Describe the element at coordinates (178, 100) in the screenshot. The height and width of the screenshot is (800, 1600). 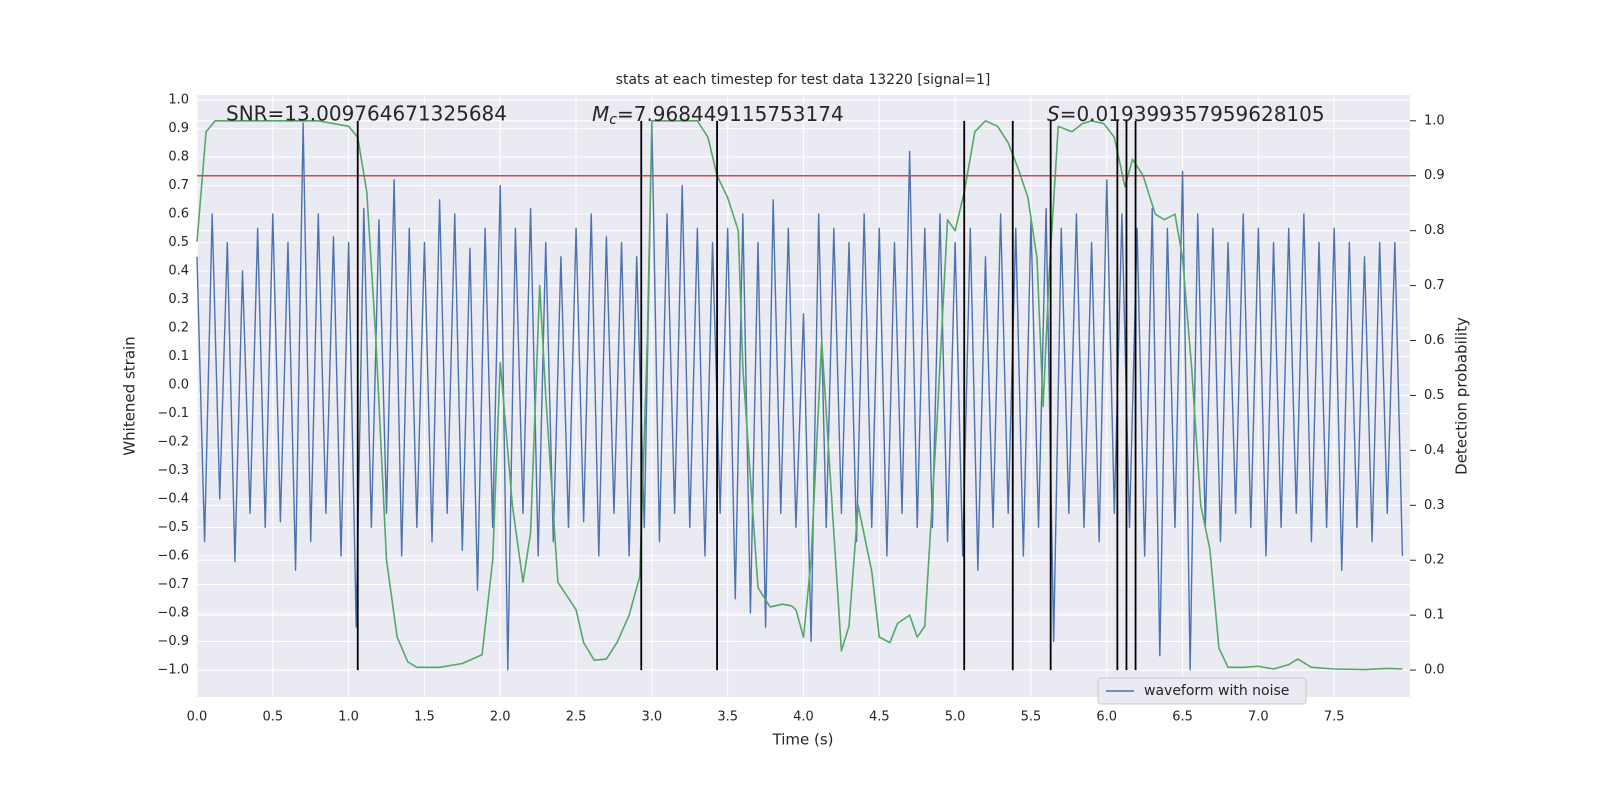
I see `y-tick-label: 1.0` at that location.